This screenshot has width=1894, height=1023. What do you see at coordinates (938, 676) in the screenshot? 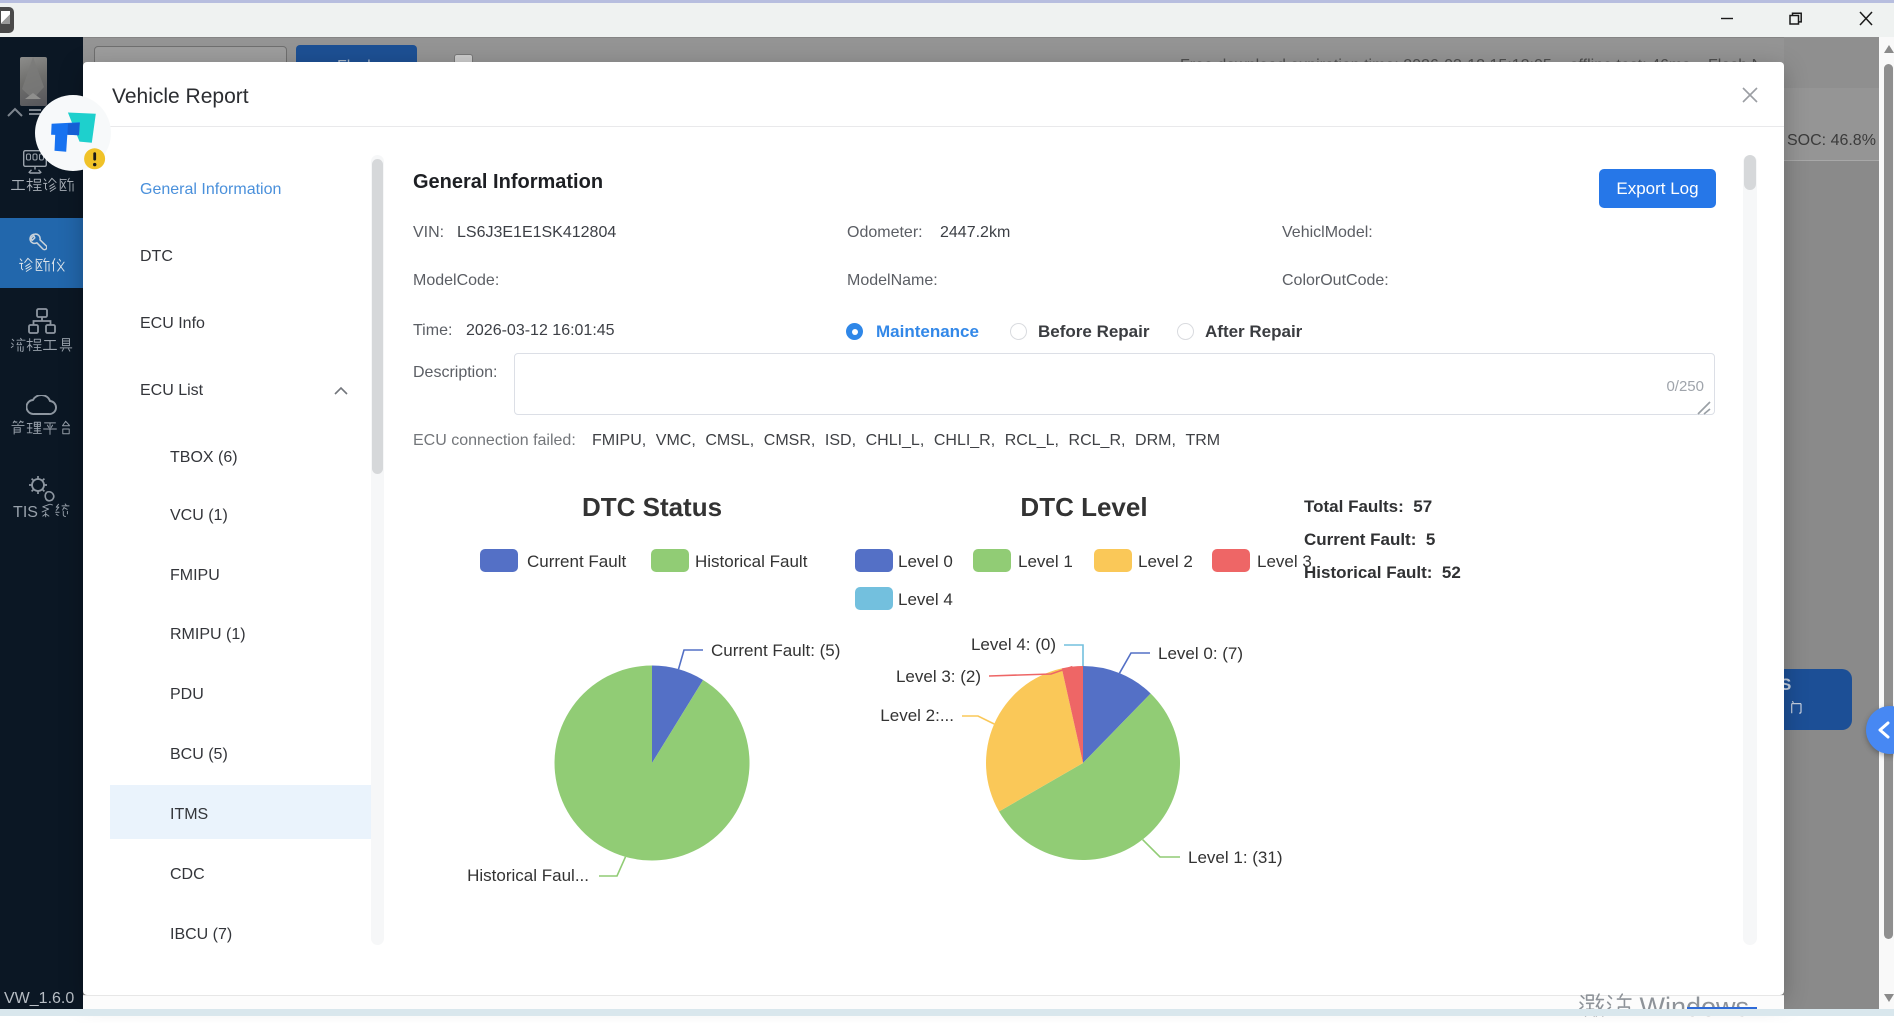
I see `svg-text: Level 3: (2)` at bounding box center [938, 676].